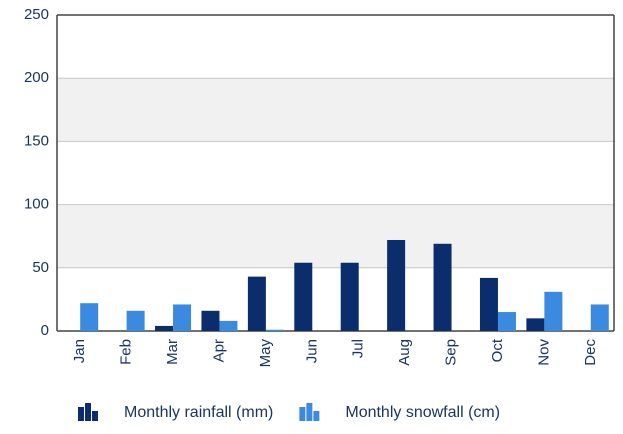 This screenshot has height=434, width=623. I want to click on y-tick-label: 250, so click(36, 14).